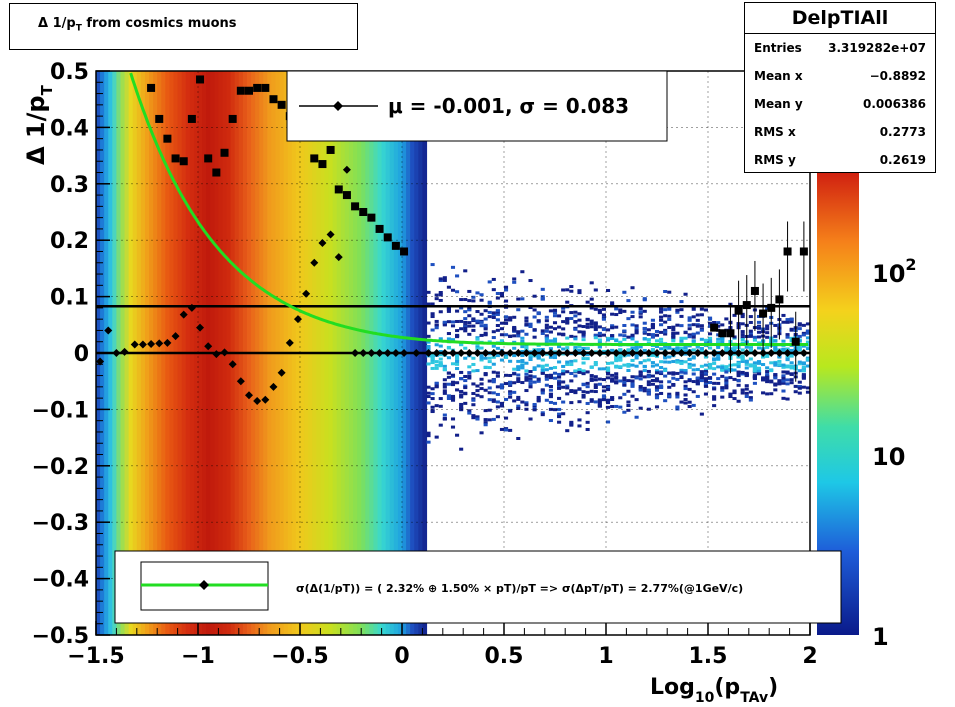  Describe the element at coordinates (69, 72) in the screenshot. I see `y-tick-label: 0.5` at that location.